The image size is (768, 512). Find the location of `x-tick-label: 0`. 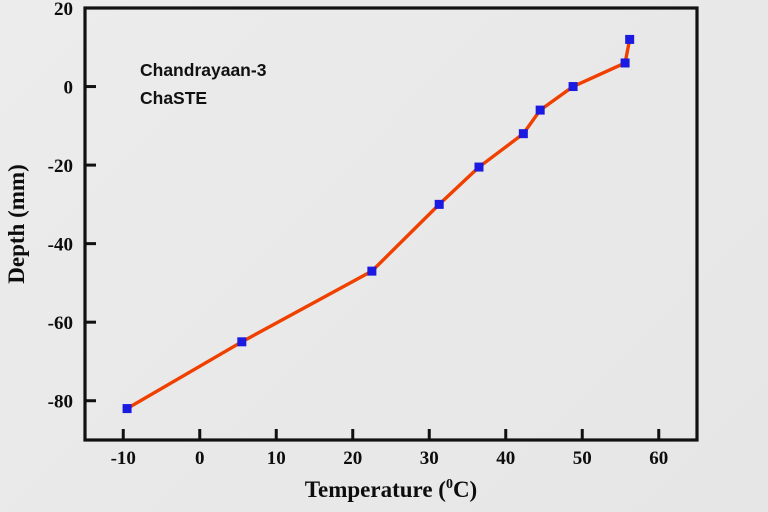

x-tick-label: 0 is located at coordinates (200, 458).